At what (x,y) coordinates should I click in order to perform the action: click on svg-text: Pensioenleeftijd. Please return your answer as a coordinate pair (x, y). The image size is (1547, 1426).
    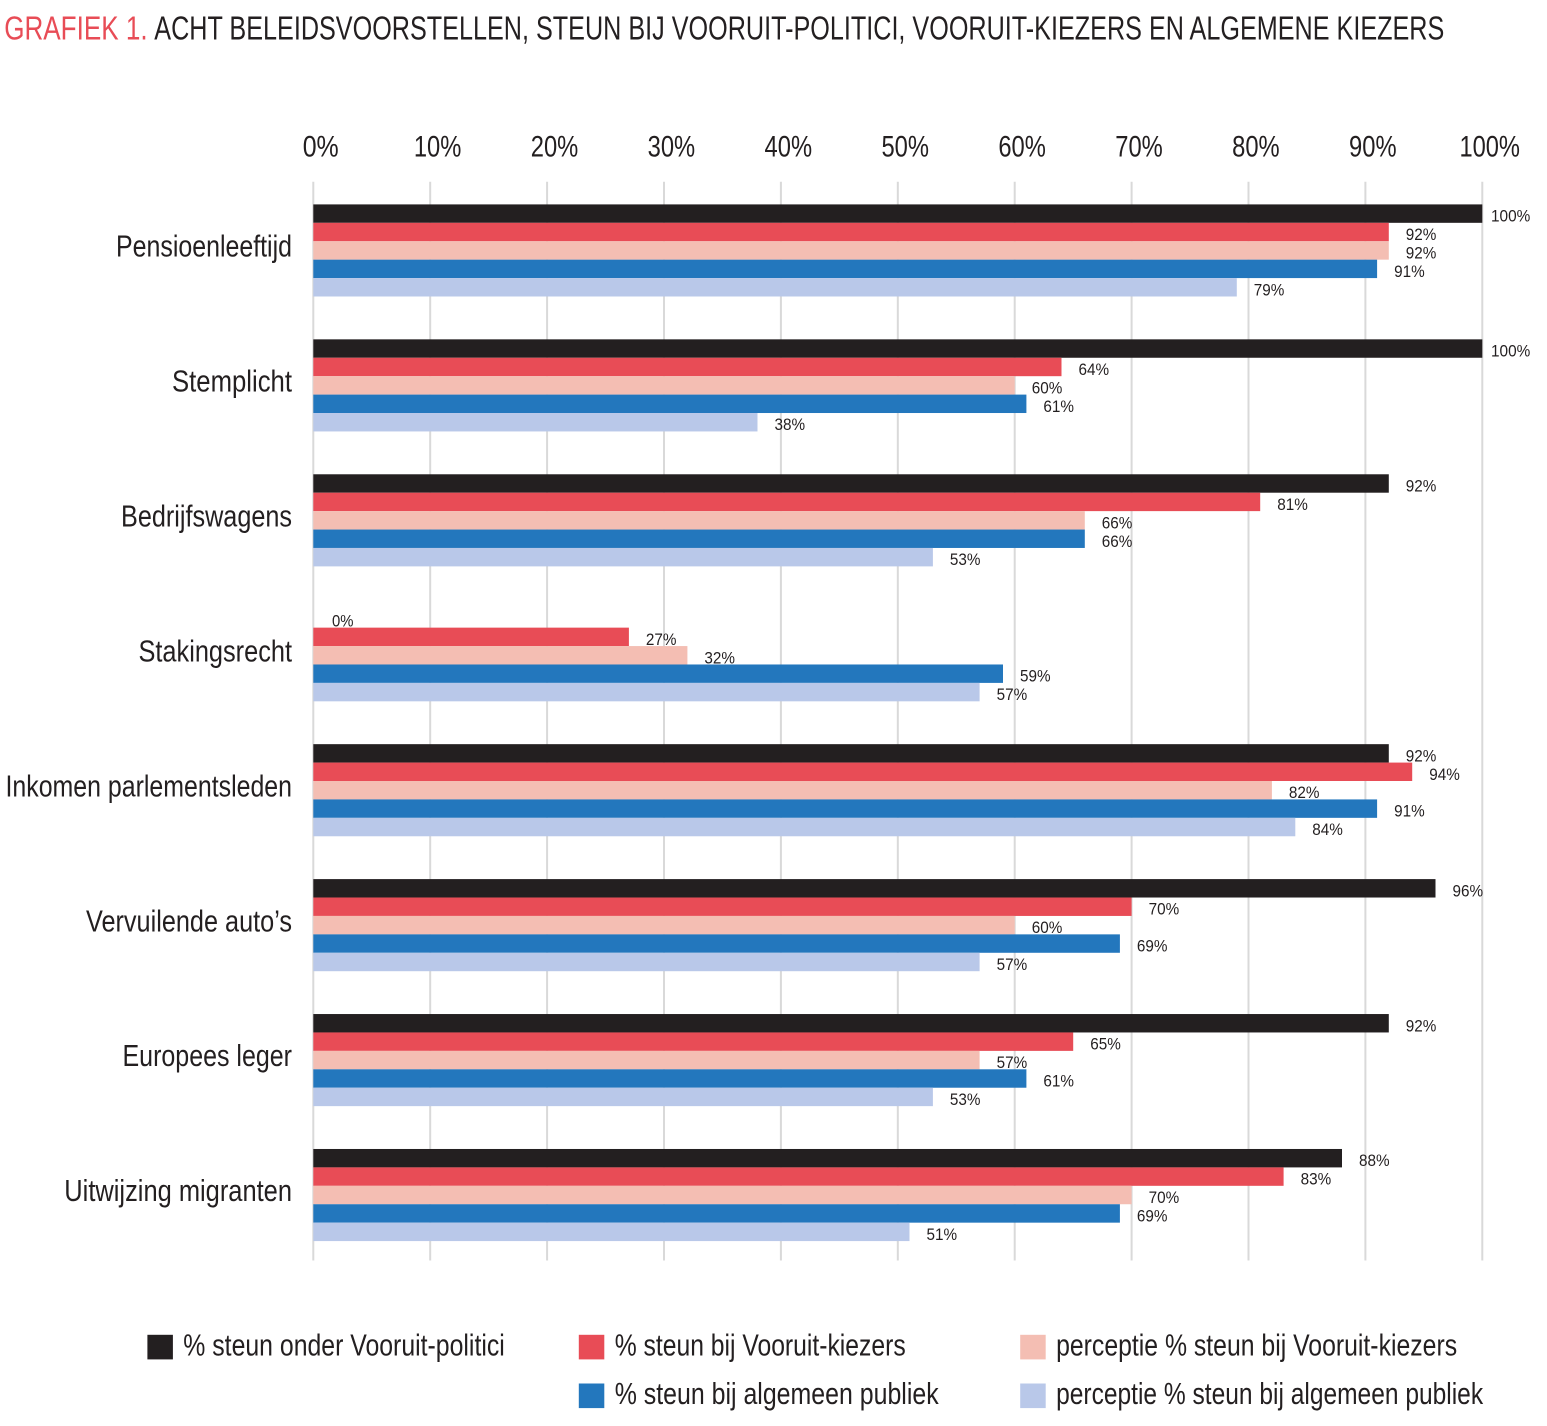
    Looking at the image, I should click on (204, 246).